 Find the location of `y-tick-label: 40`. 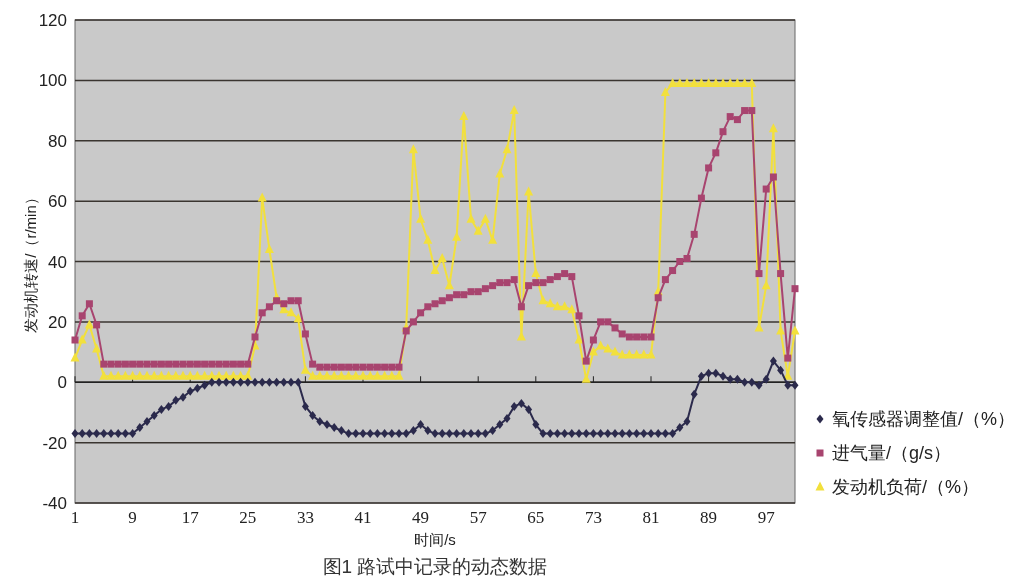

y-tick-label: 40 is located at coordinates (57, 262).